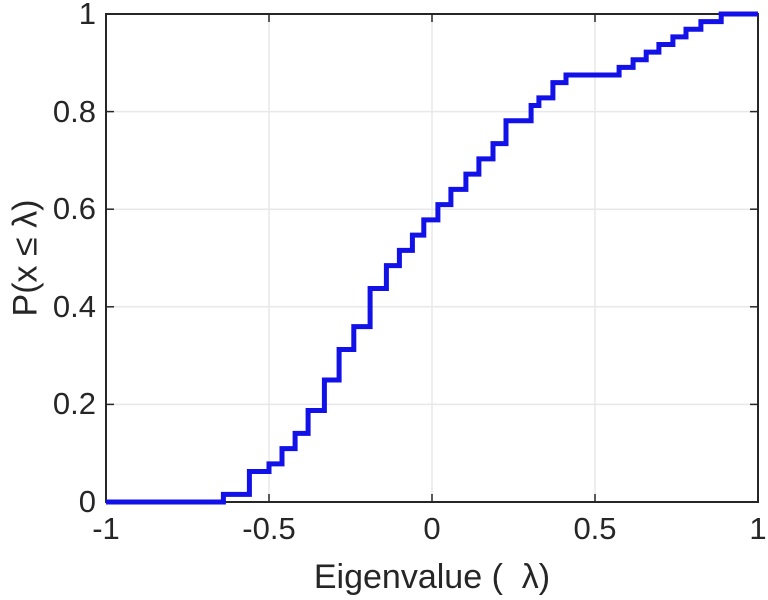 The height and width of the screenshot is (600, 768). What do you see at coordinates (595, 528) in the screenshot?
I see `x-tick-label: 0.5` at bounding box center [595, 528].